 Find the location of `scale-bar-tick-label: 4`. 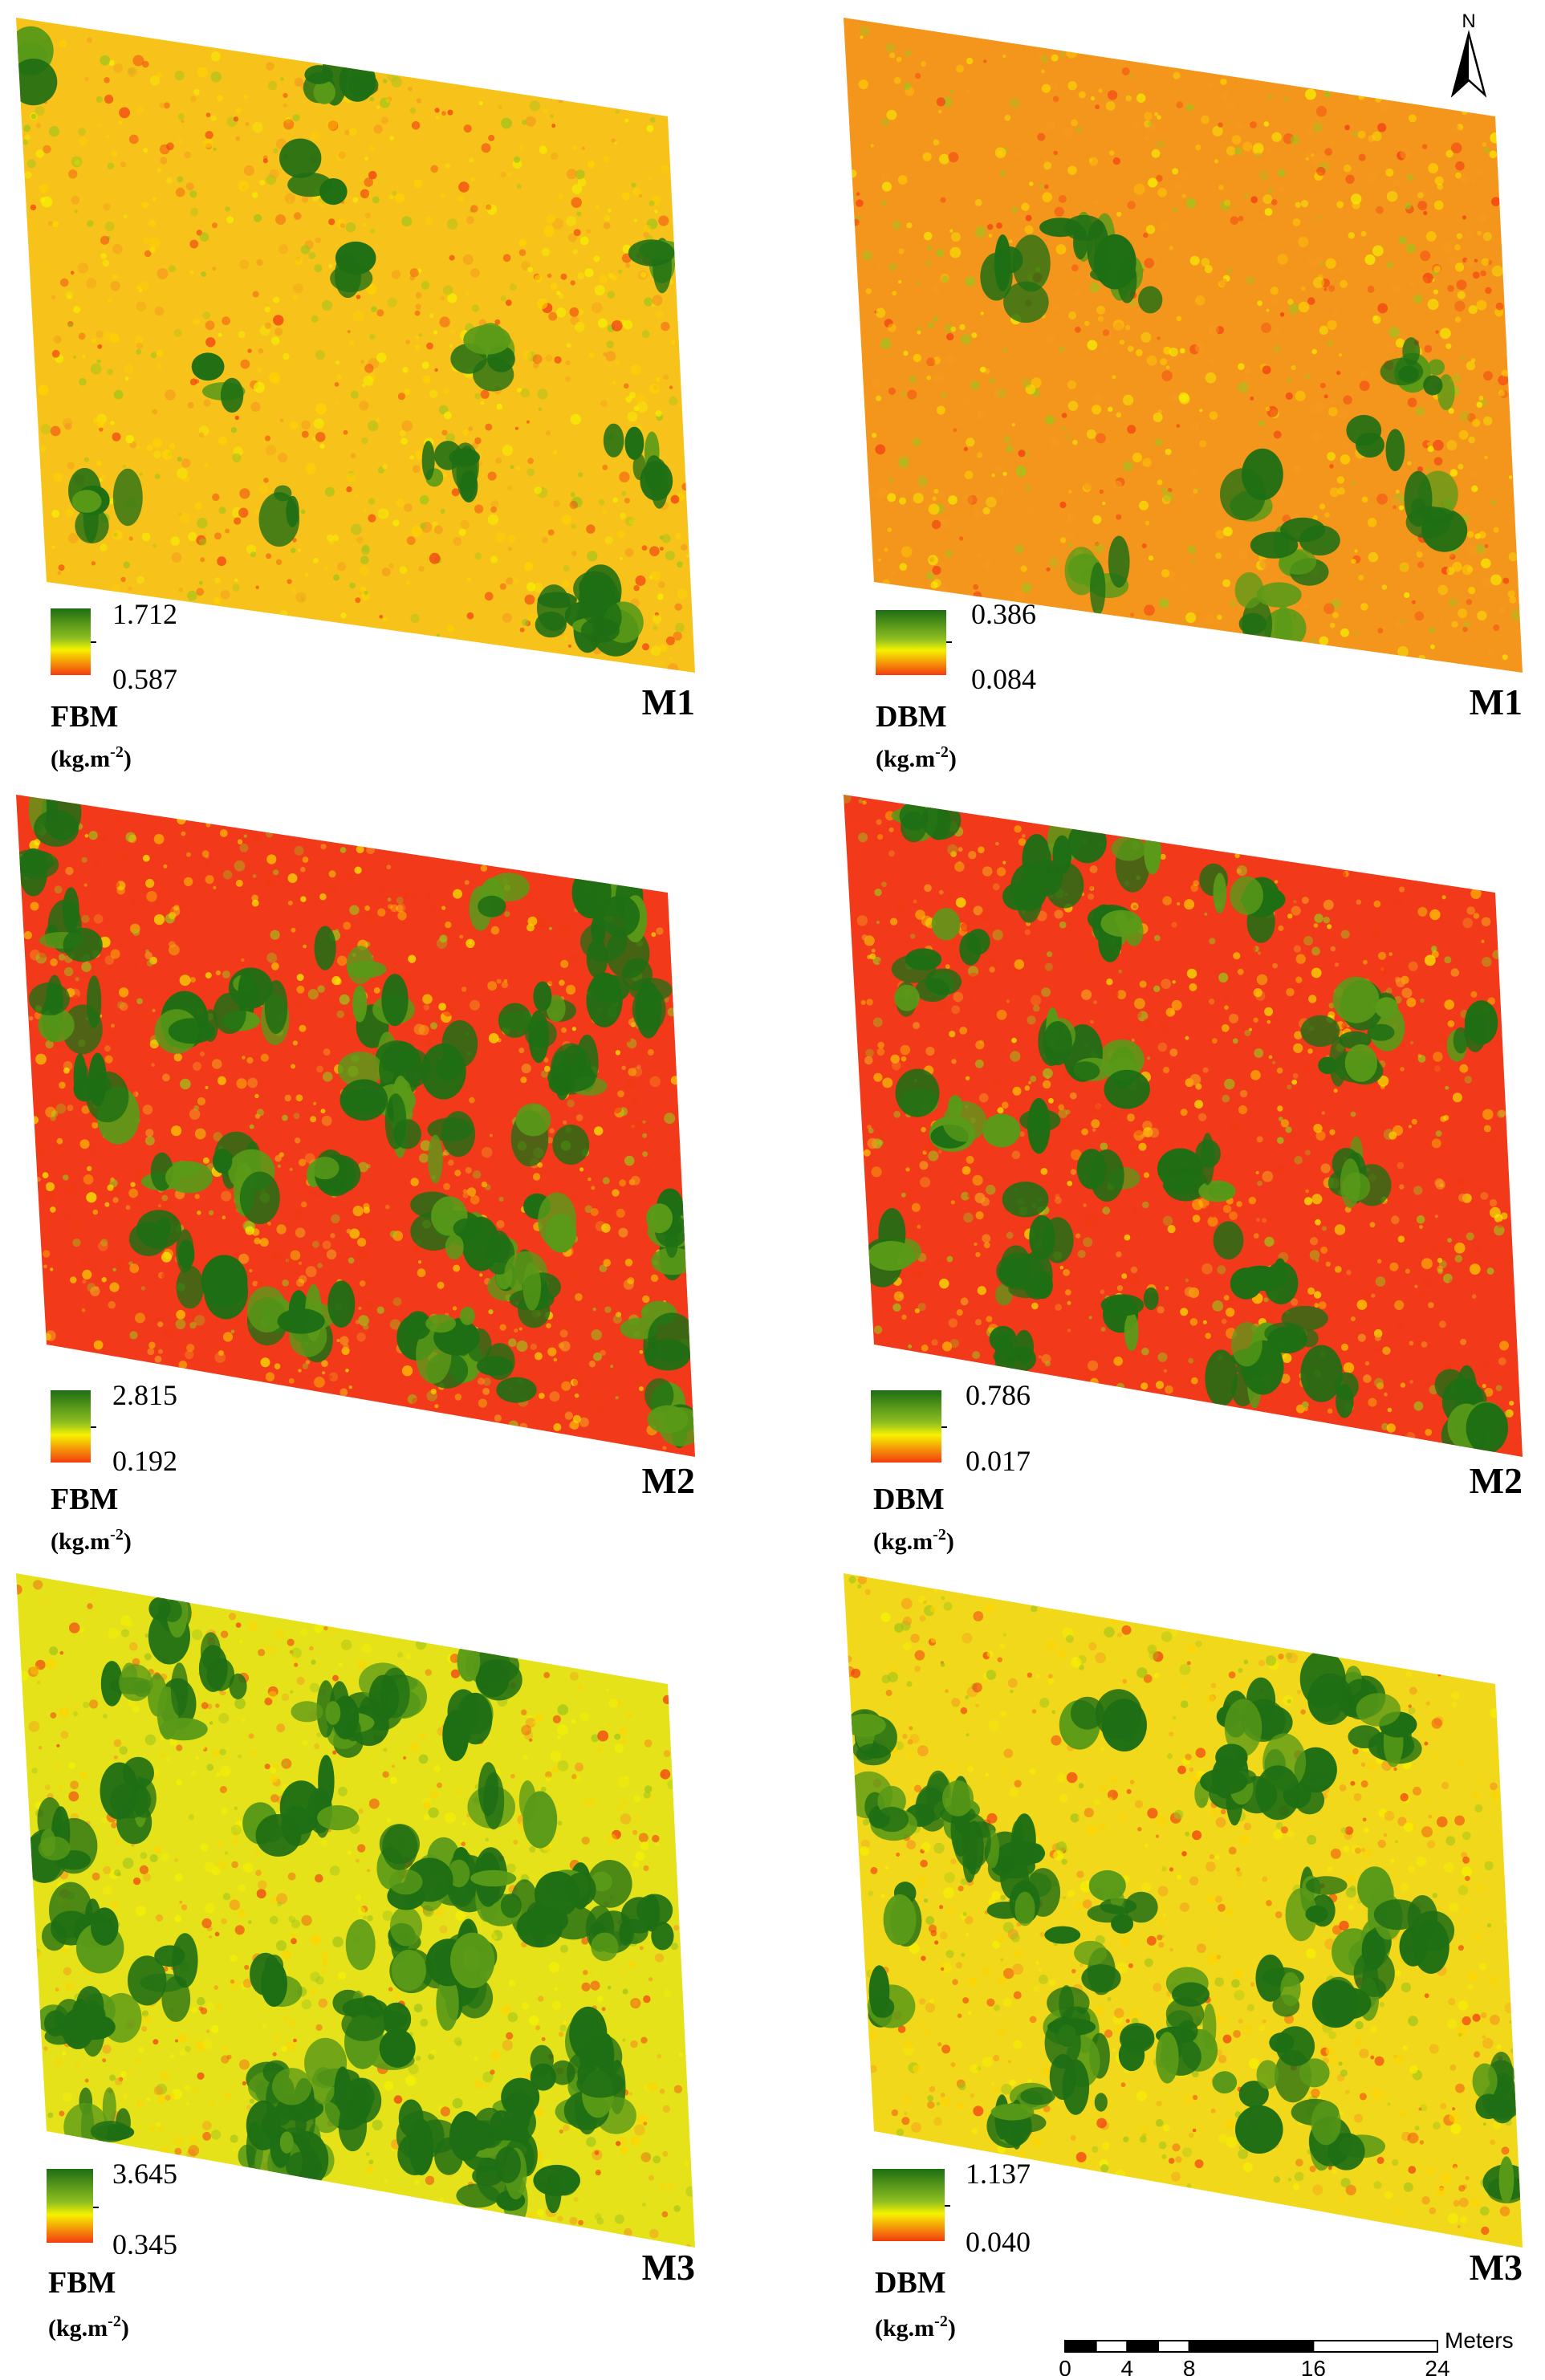

scale-bar-tick-label: 4 is located at coordinates (1127, 2366).